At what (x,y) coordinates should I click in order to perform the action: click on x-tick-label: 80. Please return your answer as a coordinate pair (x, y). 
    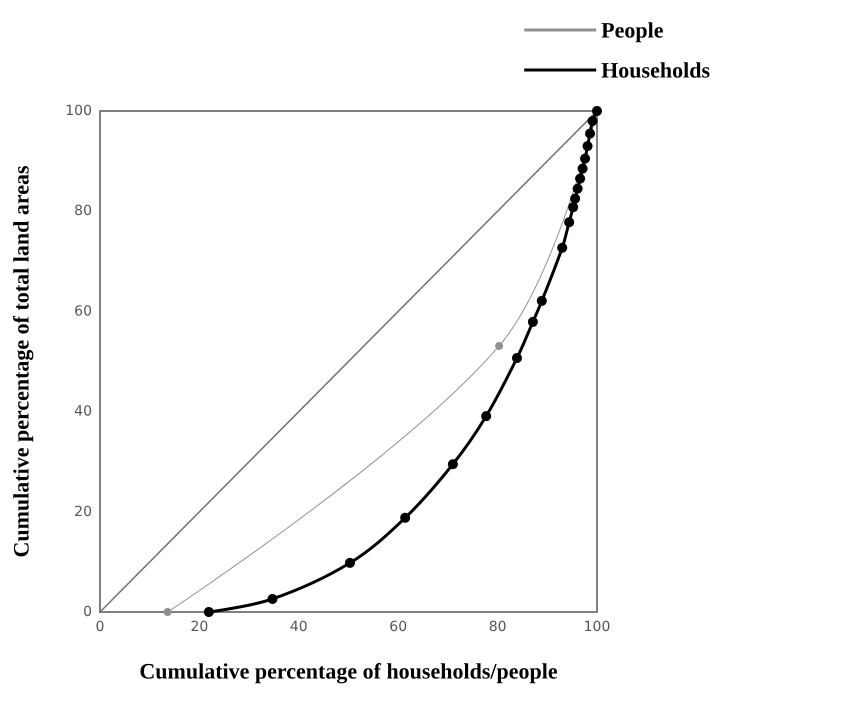
    Looking at the image, I should click on (497, 627).